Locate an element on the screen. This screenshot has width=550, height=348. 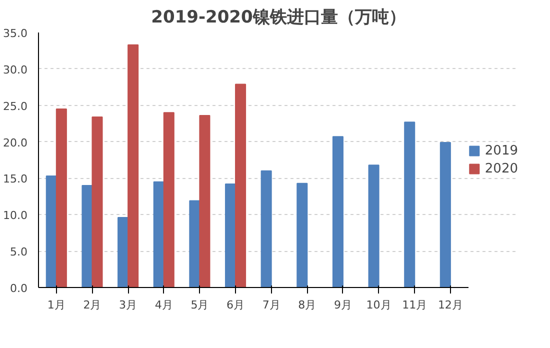
y-tick-label: 20.0 is located at coordinates (15, 143).